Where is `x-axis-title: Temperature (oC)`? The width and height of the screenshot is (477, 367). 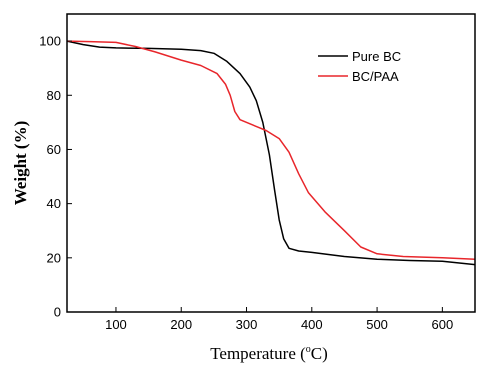
x-axis-title: Temperature (oC) is located at coordinates (269, 353).